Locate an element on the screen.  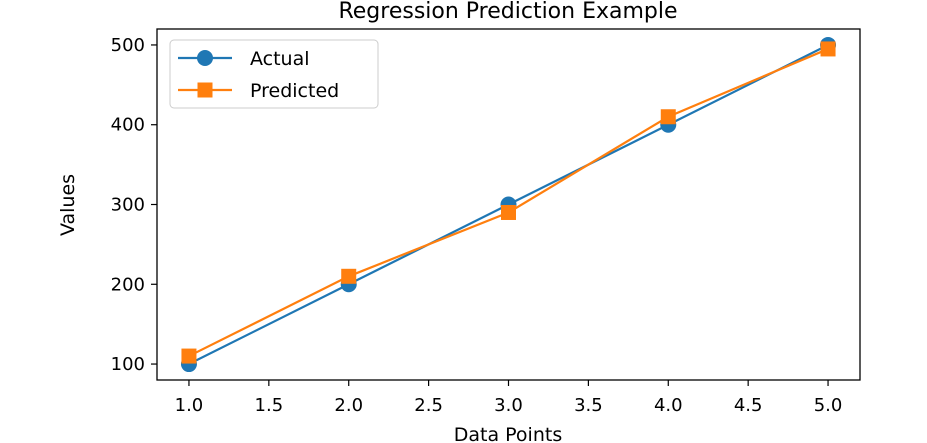
y-tick-label: 200 is located at coordinates (128, 284).